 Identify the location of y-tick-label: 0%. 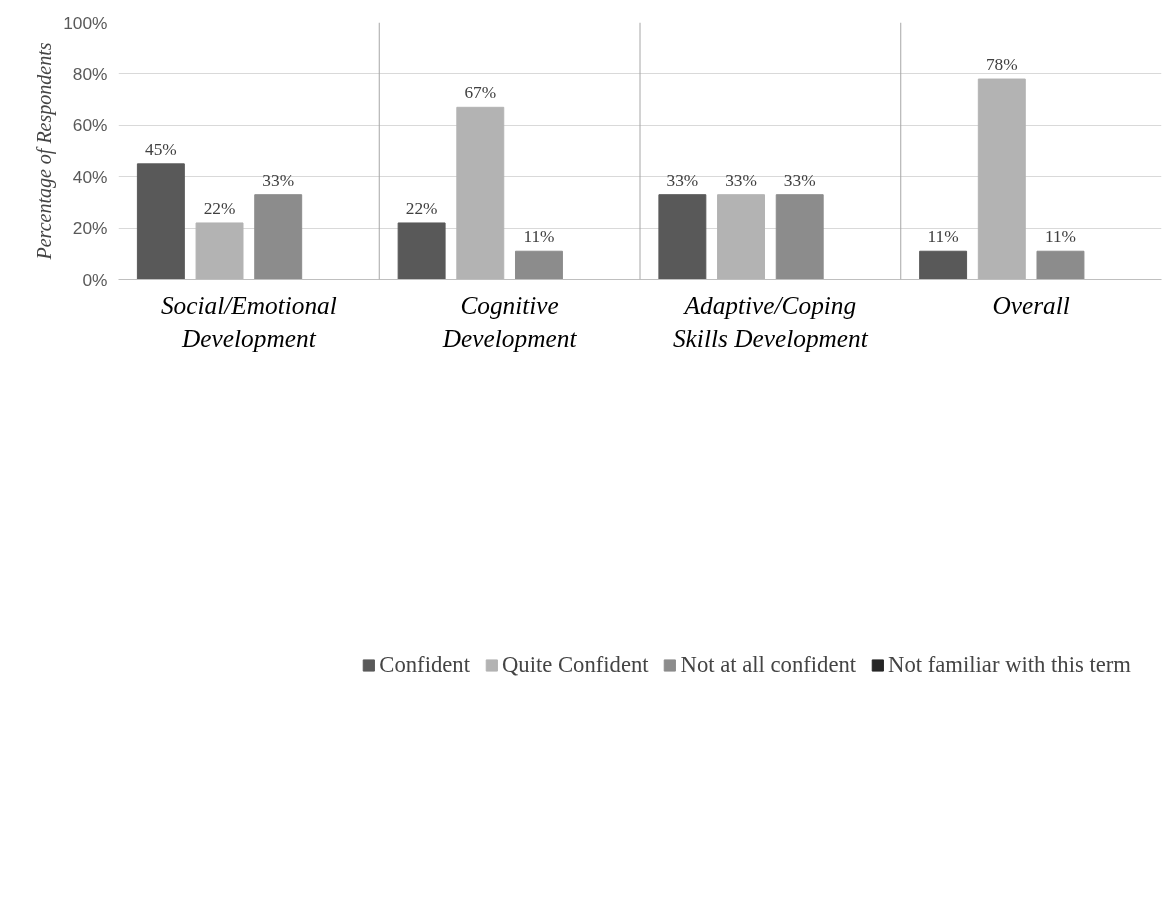
(95, 279).